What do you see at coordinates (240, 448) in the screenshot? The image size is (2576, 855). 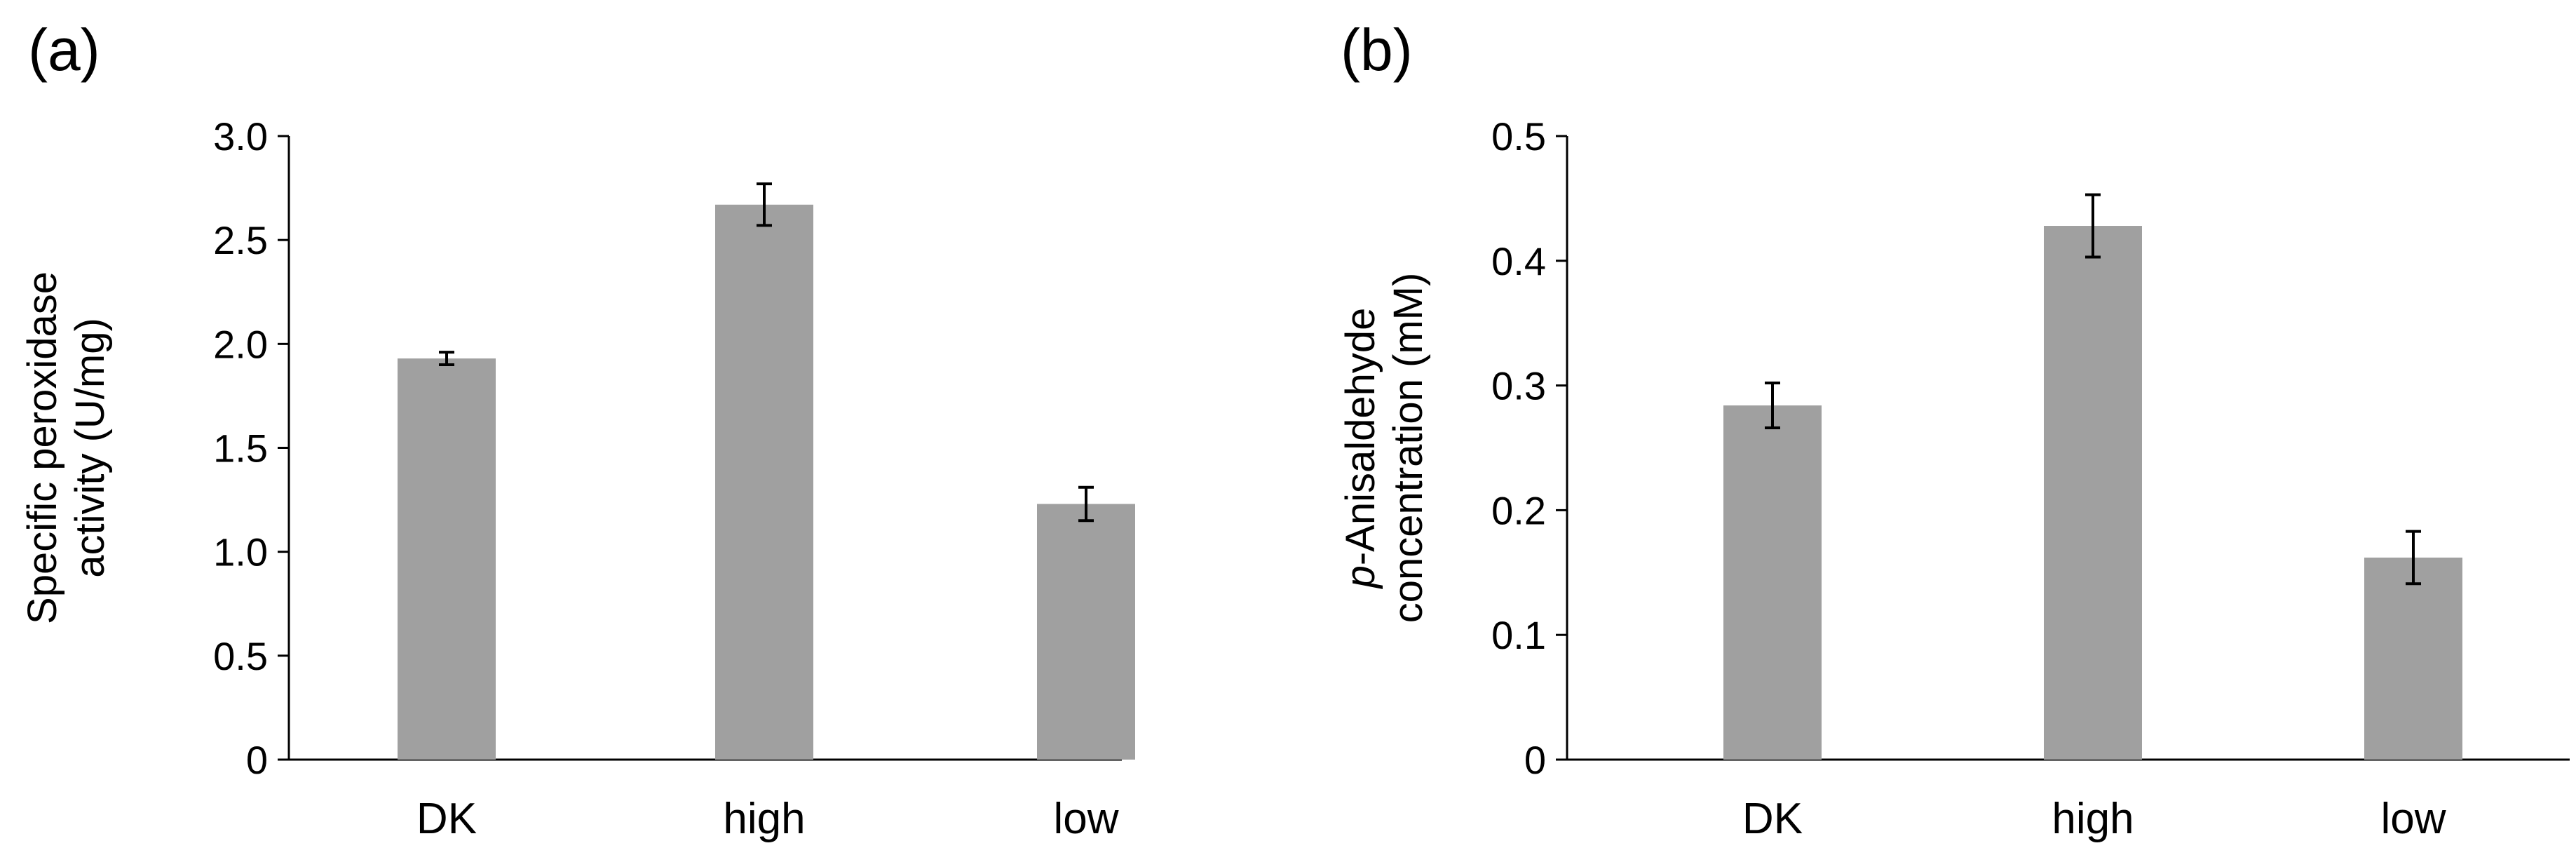 I see `y-tick-label-a-3: 1.5` at bounding box center [240, 448].